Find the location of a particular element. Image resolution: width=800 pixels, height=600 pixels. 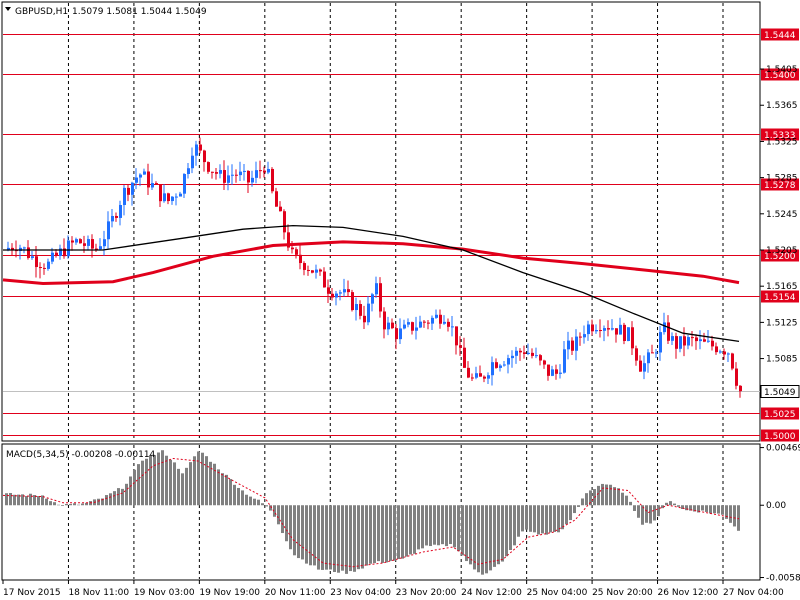

level-price-label: 1.5333 is located at coordinates (780, 136).